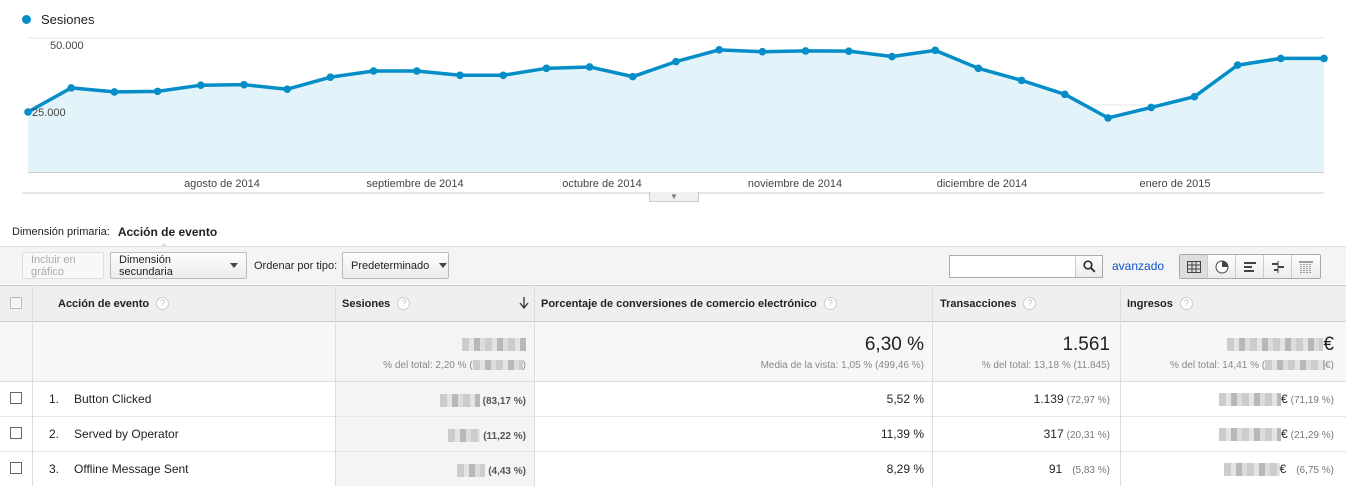 Image resolution: width=1346 pixels, height=486 pixels. I want to click on sessions-total-sub-end: ), so click(524, 365).